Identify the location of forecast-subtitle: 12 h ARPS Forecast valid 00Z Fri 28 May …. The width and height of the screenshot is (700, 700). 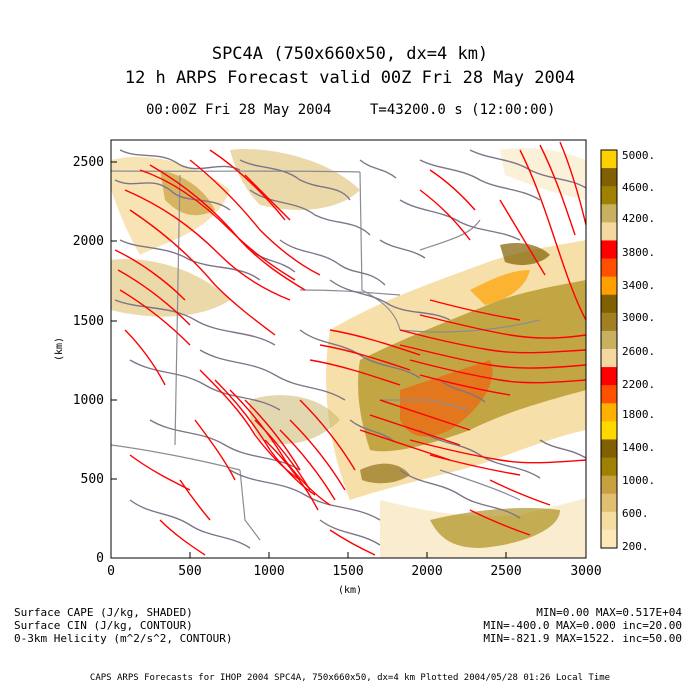
(350, 78).